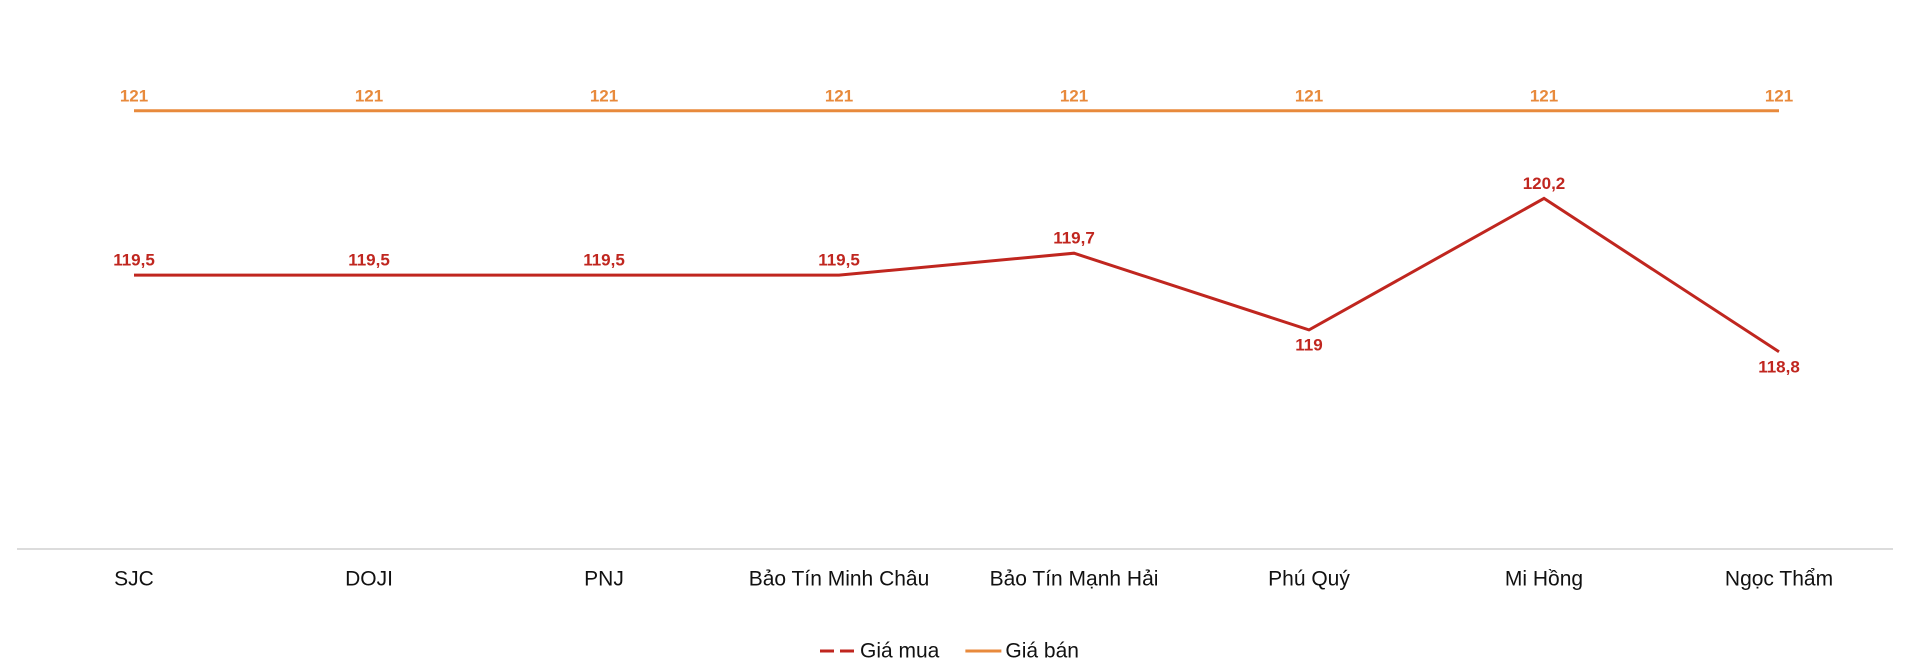  I want to click on legend-label: Giá mua, so click(900, 651).